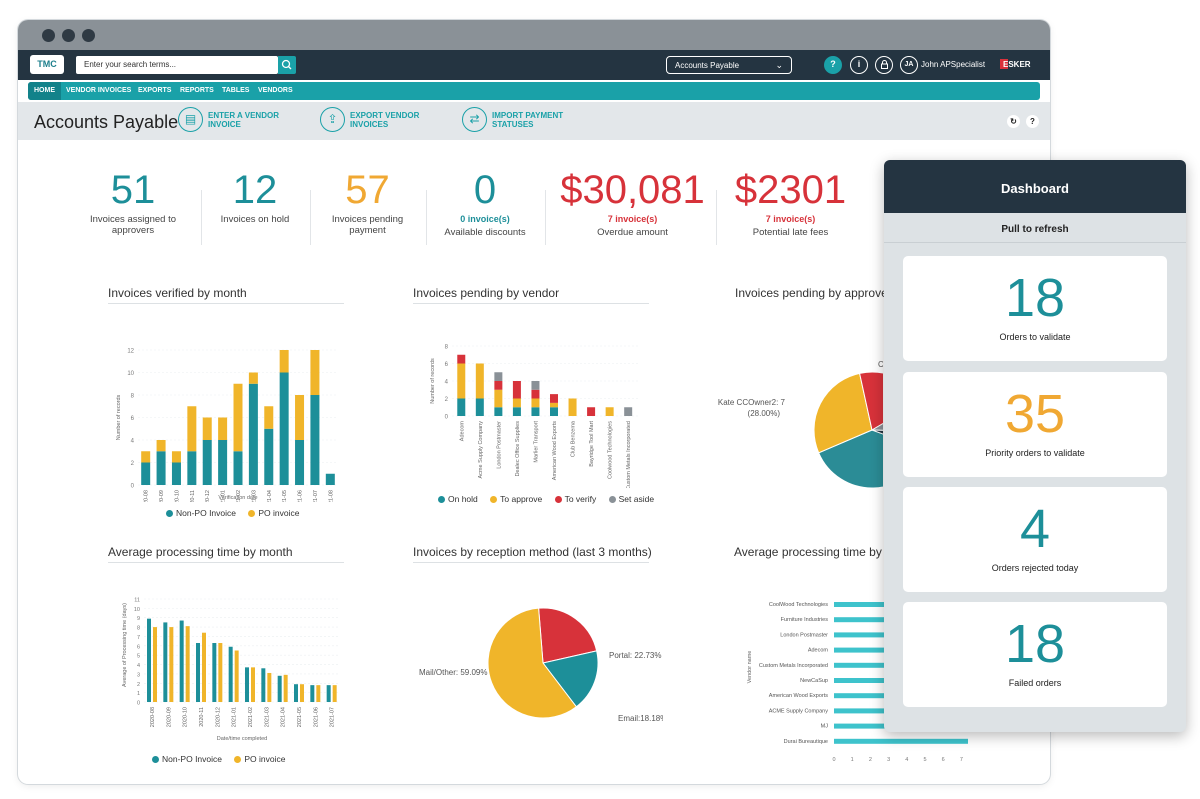 This screenshot has width=1200, height=799. Describe the element at coordinates (814, 681) in the screenshot. I see `y-tick-label: NewCaSup` at that location.